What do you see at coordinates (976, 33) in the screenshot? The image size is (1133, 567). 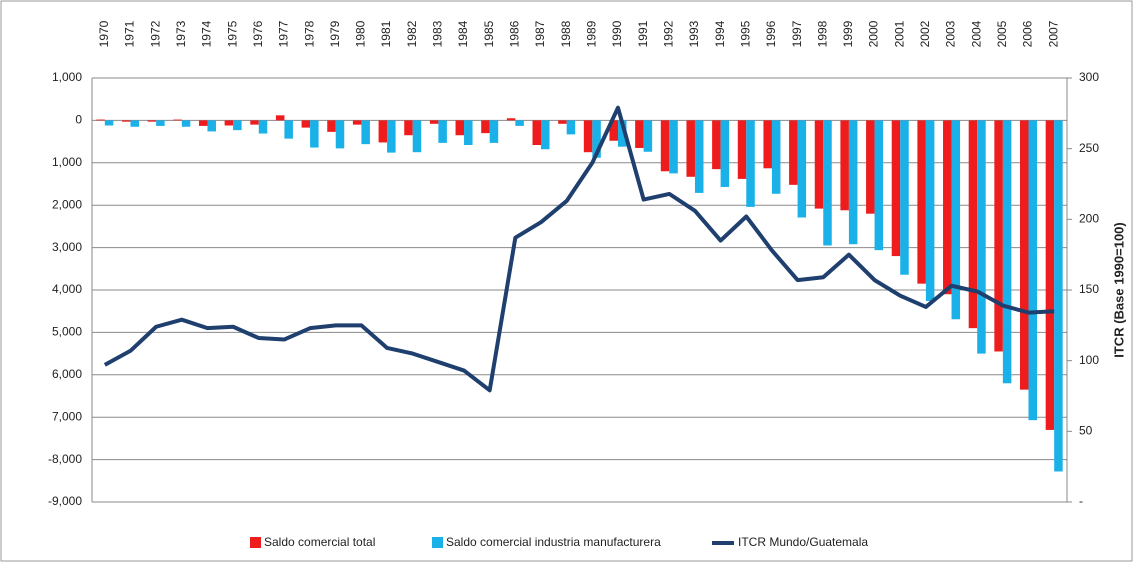 I see `x-tick-label: 2004` at bounding box center [976, 33].